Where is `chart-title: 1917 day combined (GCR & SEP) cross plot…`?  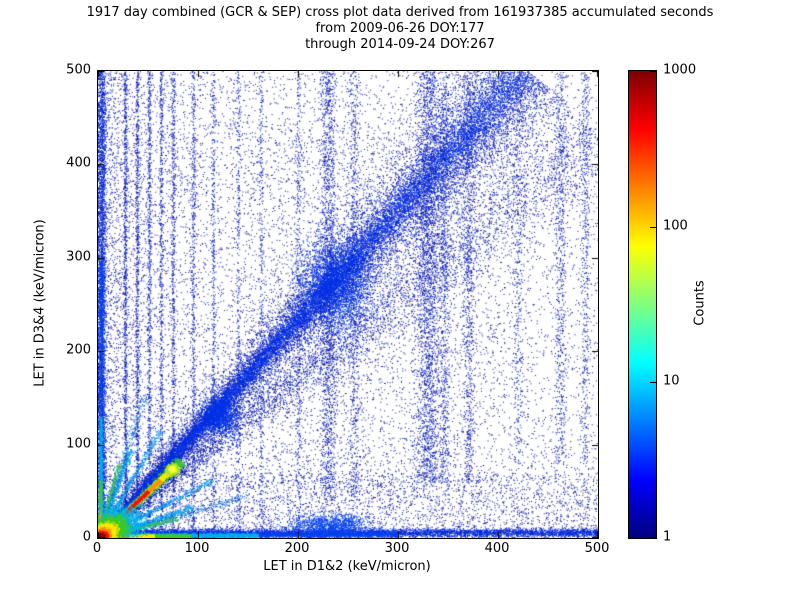 chart-title: 1917 day combined (GCR & SEP) cross plot… is located at coordinates (400, 29).